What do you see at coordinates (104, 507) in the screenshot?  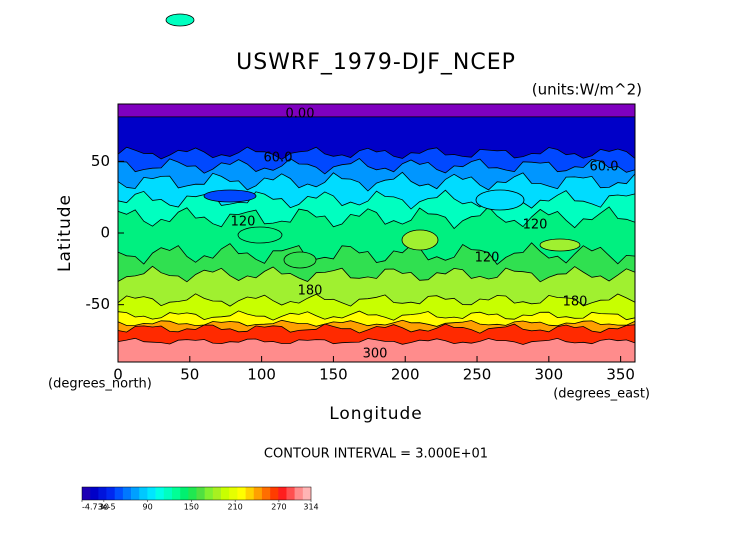 I see `colorbar-label: 30` at bounding box center [104, 507].